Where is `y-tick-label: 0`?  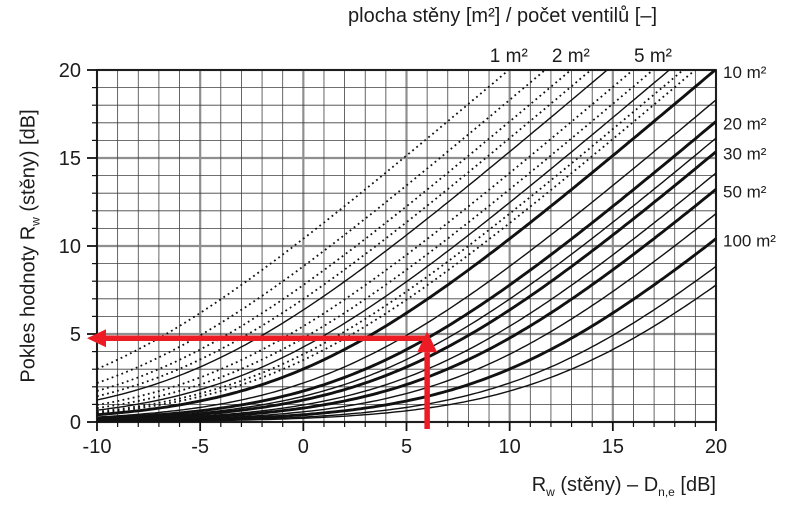
y-tick-label: 0 is located at coordinates (75, 423).